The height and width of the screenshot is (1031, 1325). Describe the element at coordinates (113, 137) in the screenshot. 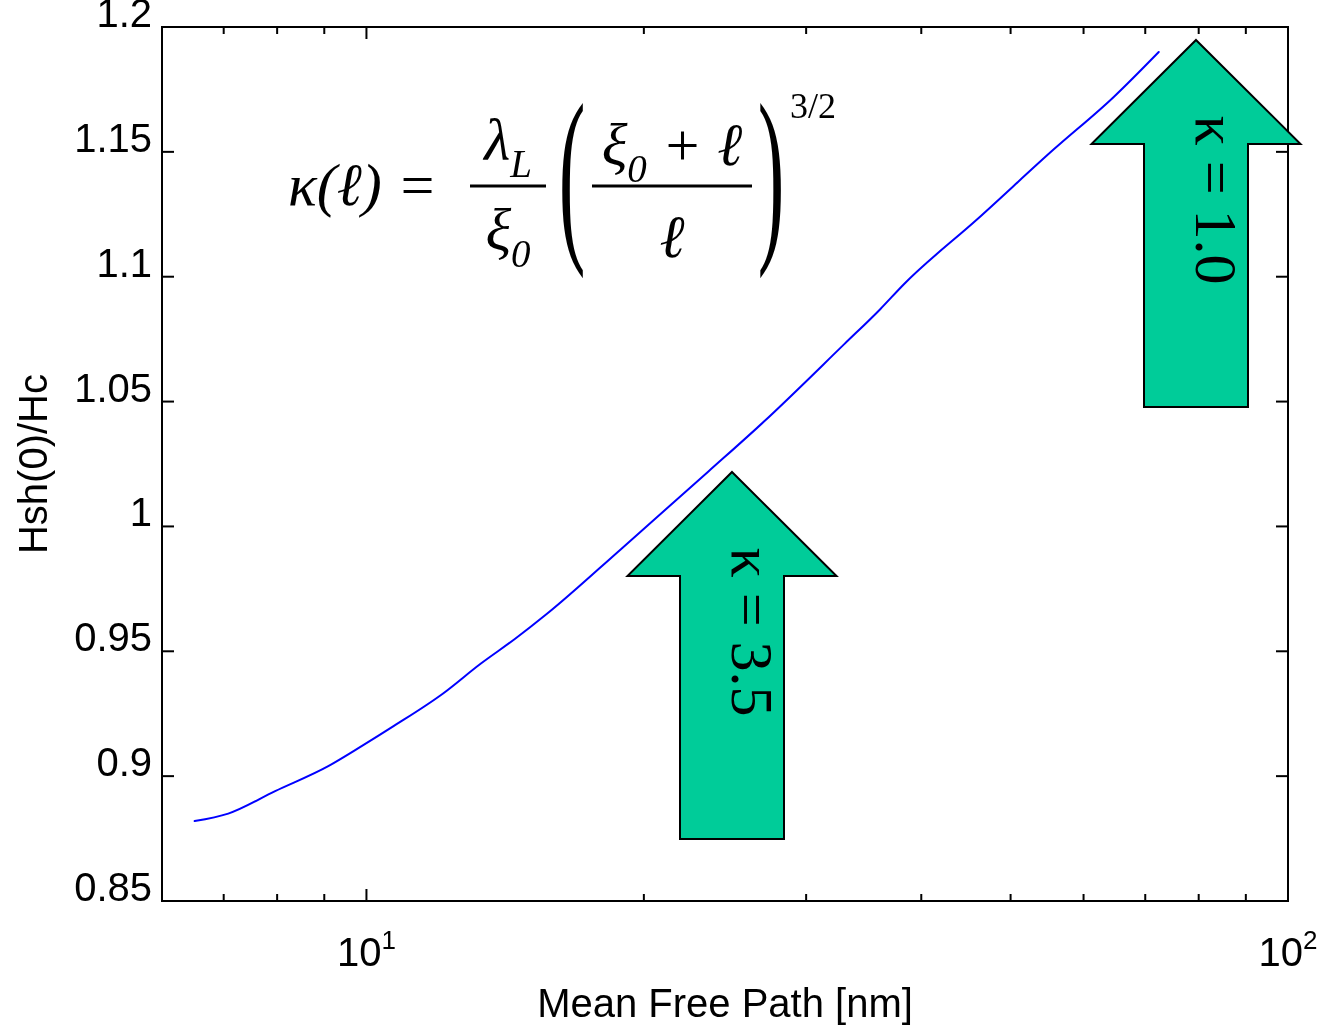

I see `y-tick-label: 1.15` at that location.